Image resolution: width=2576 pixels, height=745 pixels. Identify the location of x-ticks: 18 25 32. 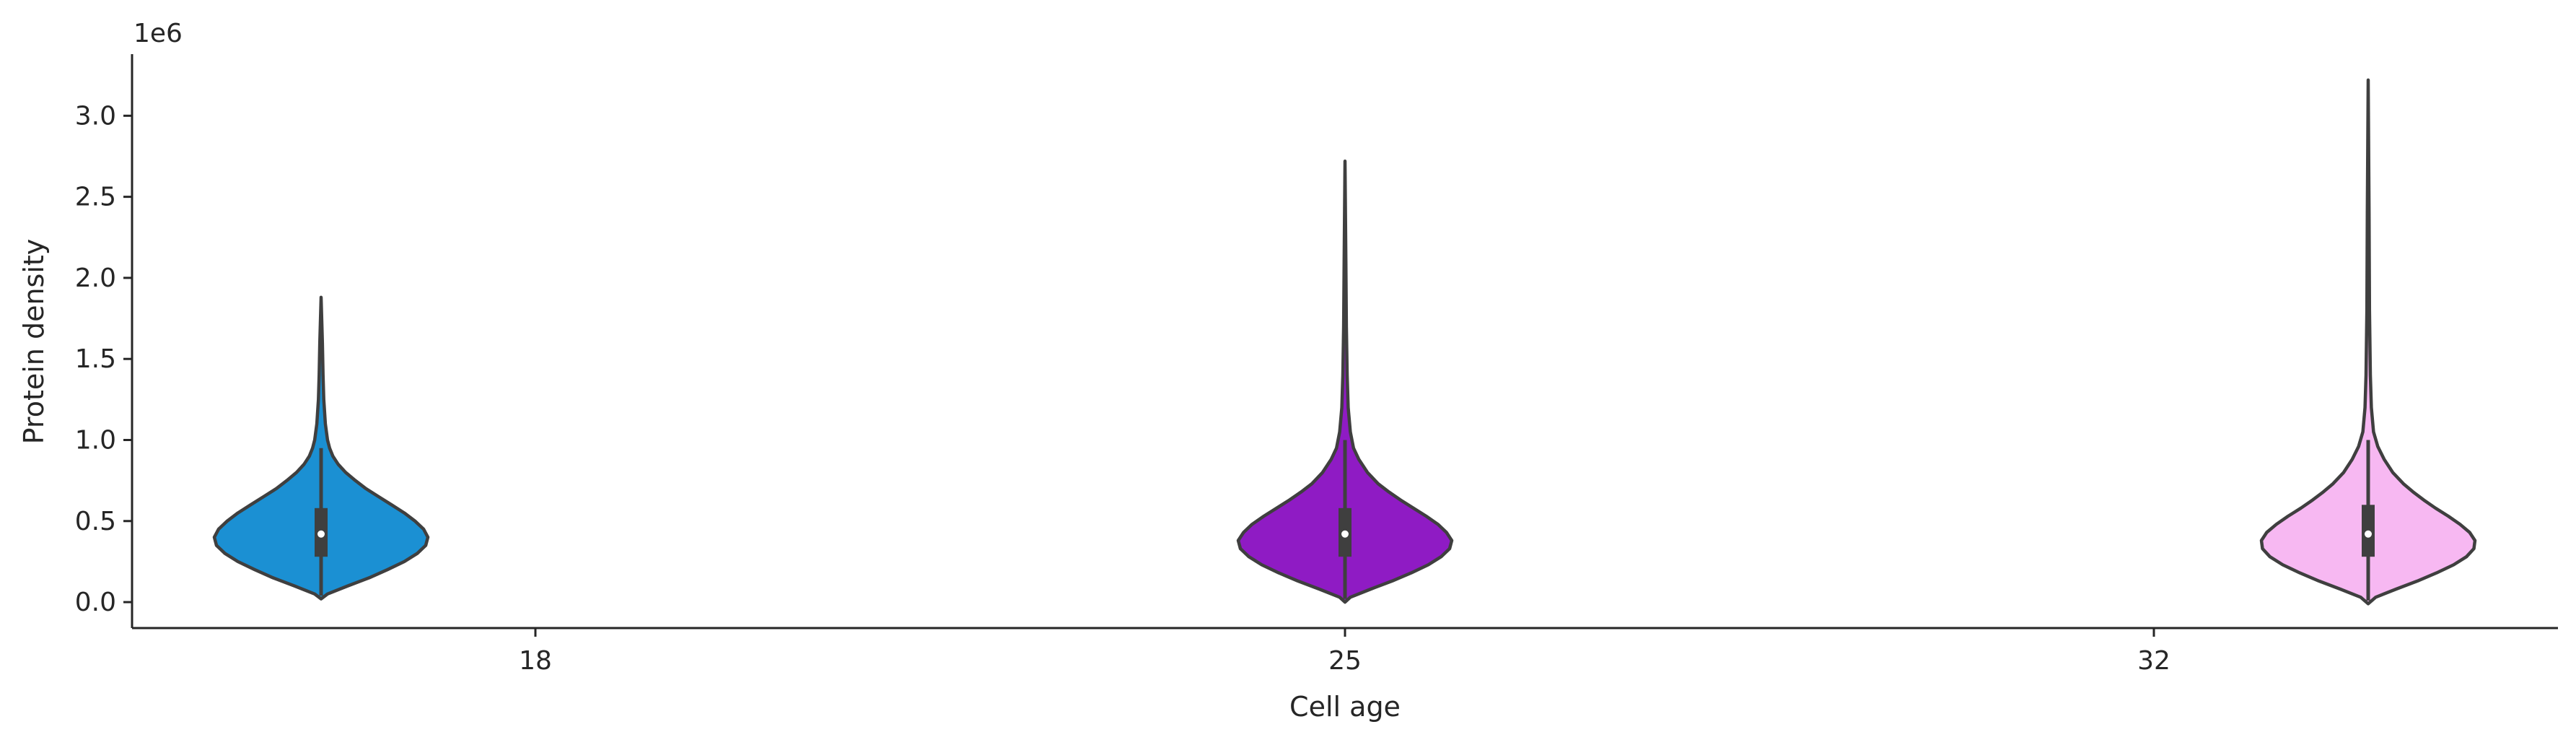
(1344, 652).